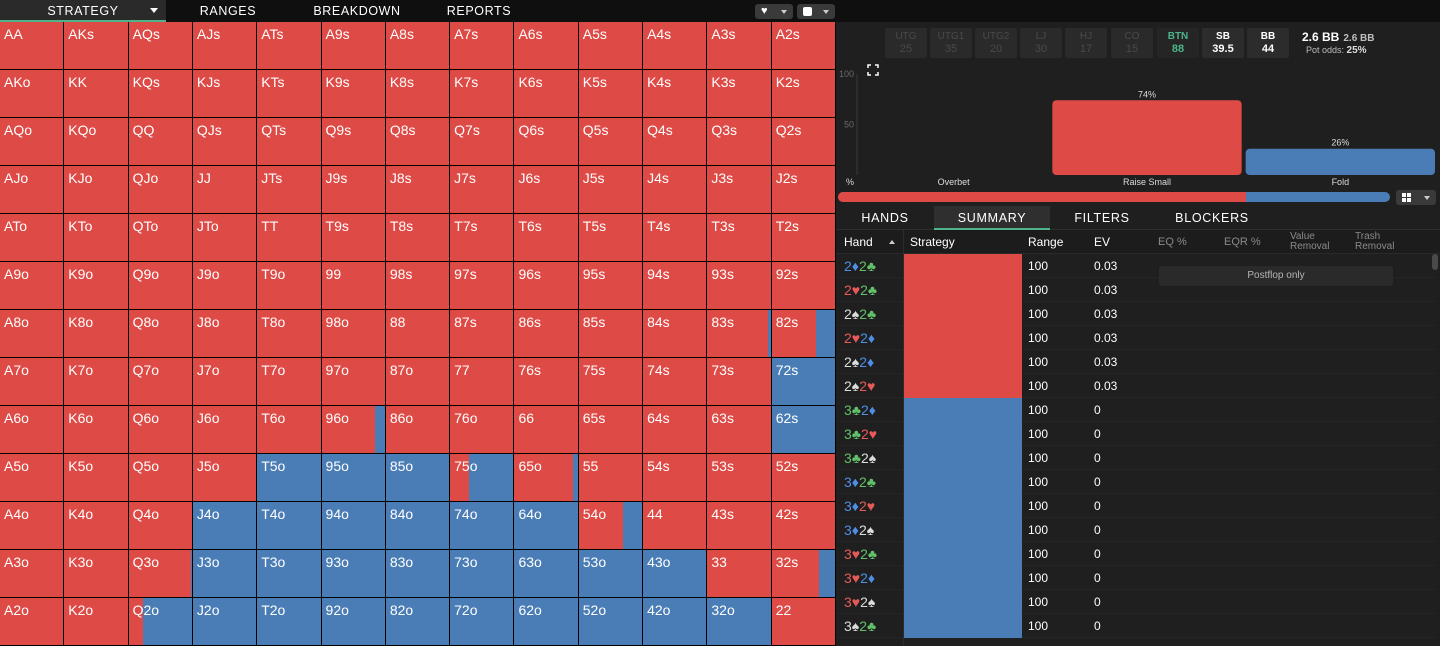 The width and height of the screenshot is (1440, 646). What do you see at coordinates (546, 141) in the screenshot?
I see `grid-cell-Q6s: Q6s` at bounding box center [546, 141].